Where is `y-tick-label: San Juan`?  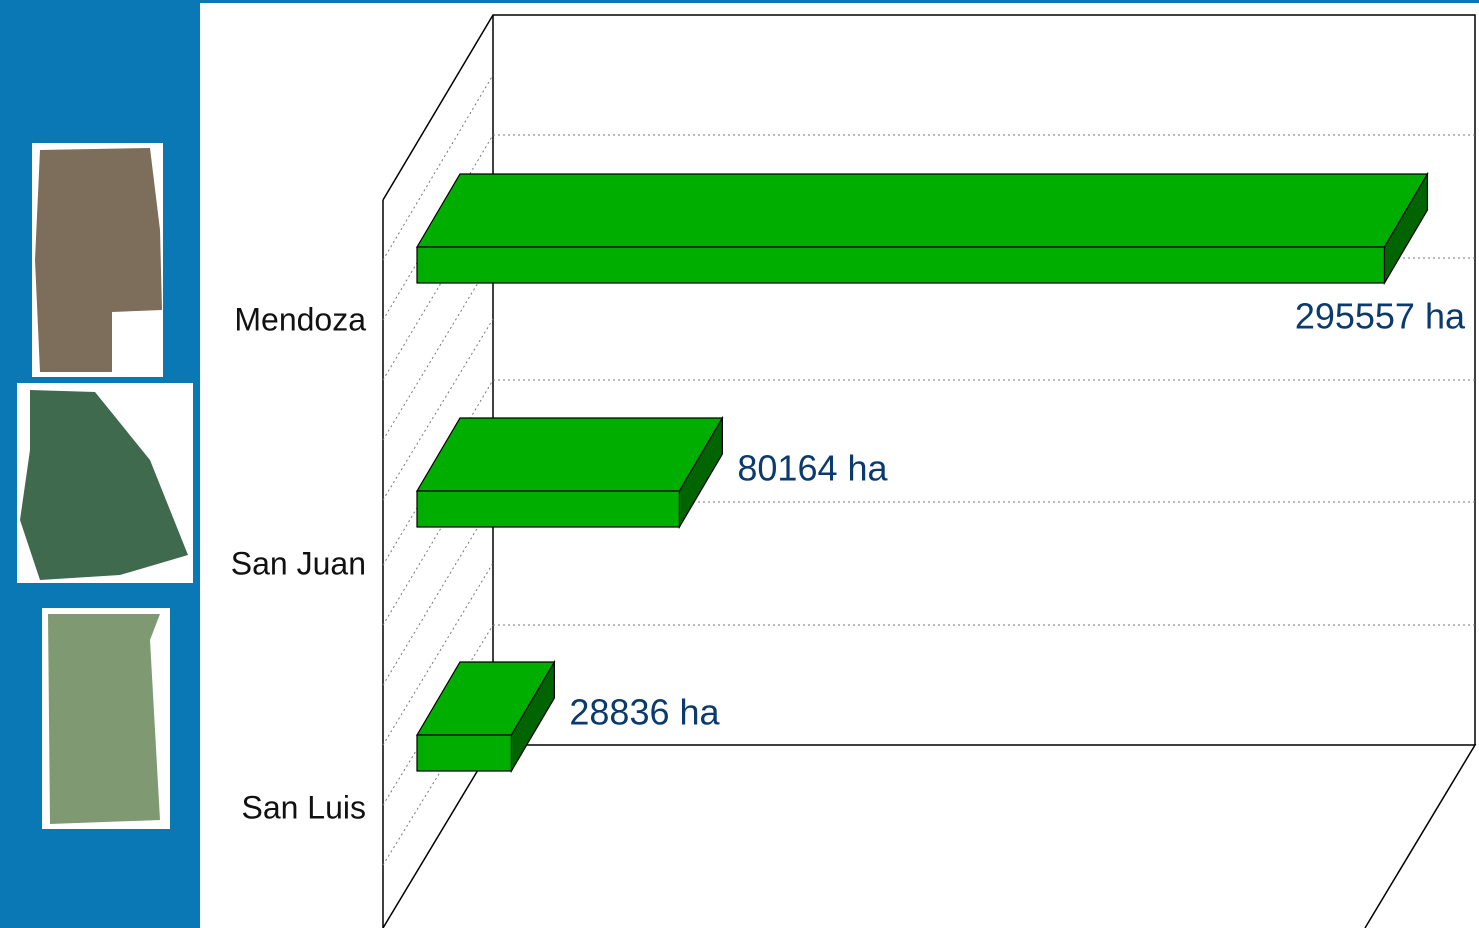 y-tick-label: San Juan is located at coordinates (298, 563).